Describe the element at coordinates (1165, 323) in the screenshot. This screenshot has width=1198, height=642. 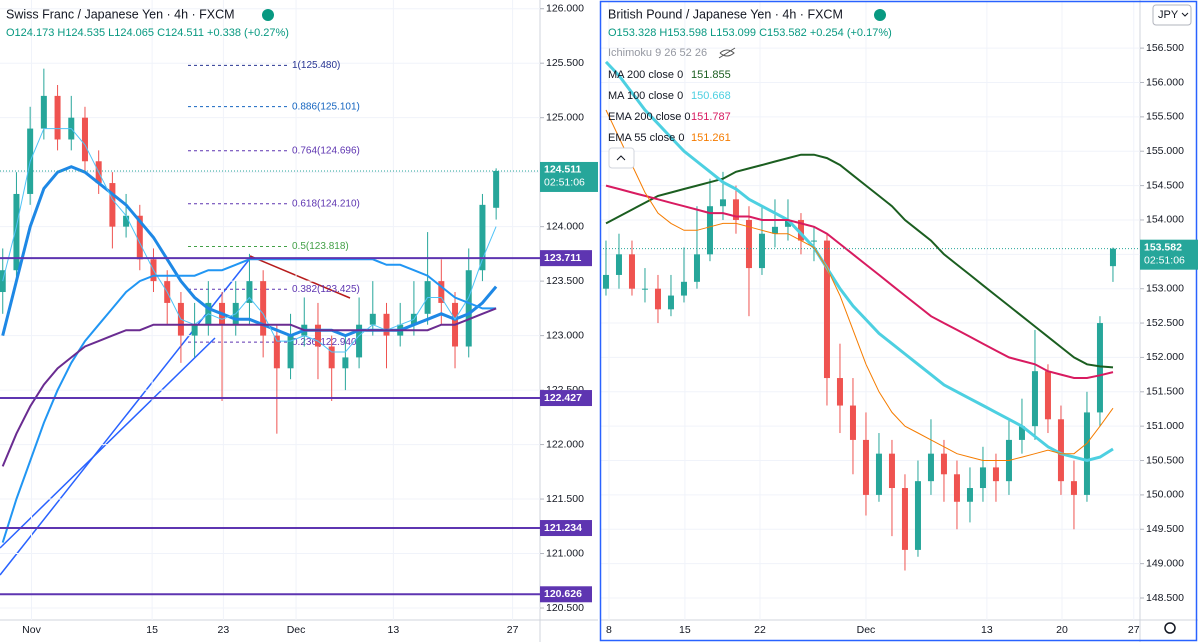
I see `y-tick-label: 152.500` at that location.